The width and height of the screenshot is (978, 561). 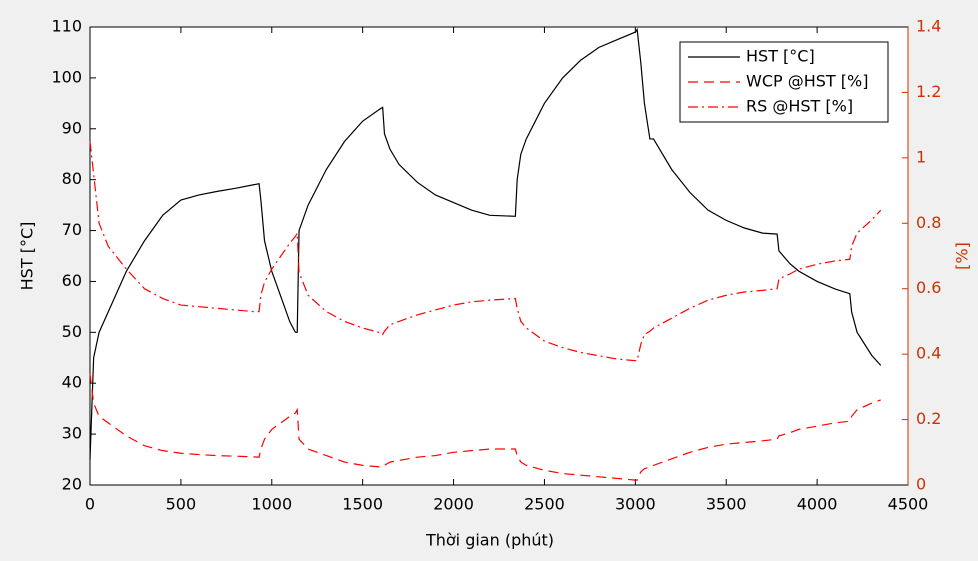 What do you see at coordinates (489, 540) in the screenshot?
I see `x-axis-label: Thời gian (phút)` at bounding box center [489, 540].